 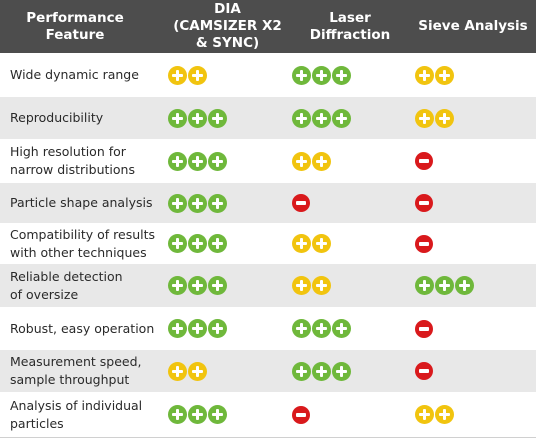 What do you see at coordinates (75, 26) in the screenshot?
I see `header-performance-feature: Performance Feature` at bounding box center [75, 26].